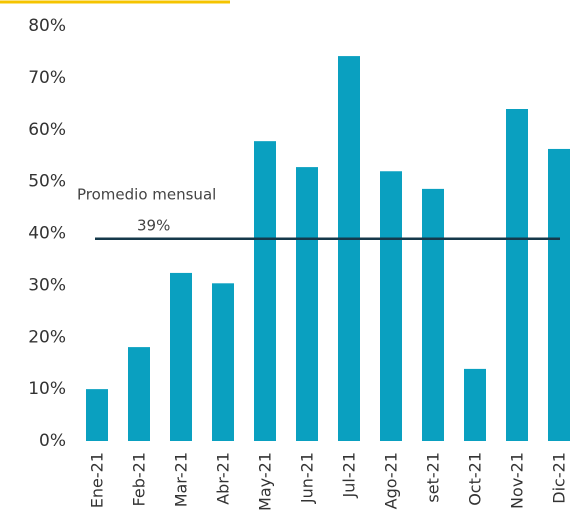 The image size is (574, 515). Describe the element at coordinates (307, 478) in the screenshot. I see `x-tick-label: Jun-21` at that location.